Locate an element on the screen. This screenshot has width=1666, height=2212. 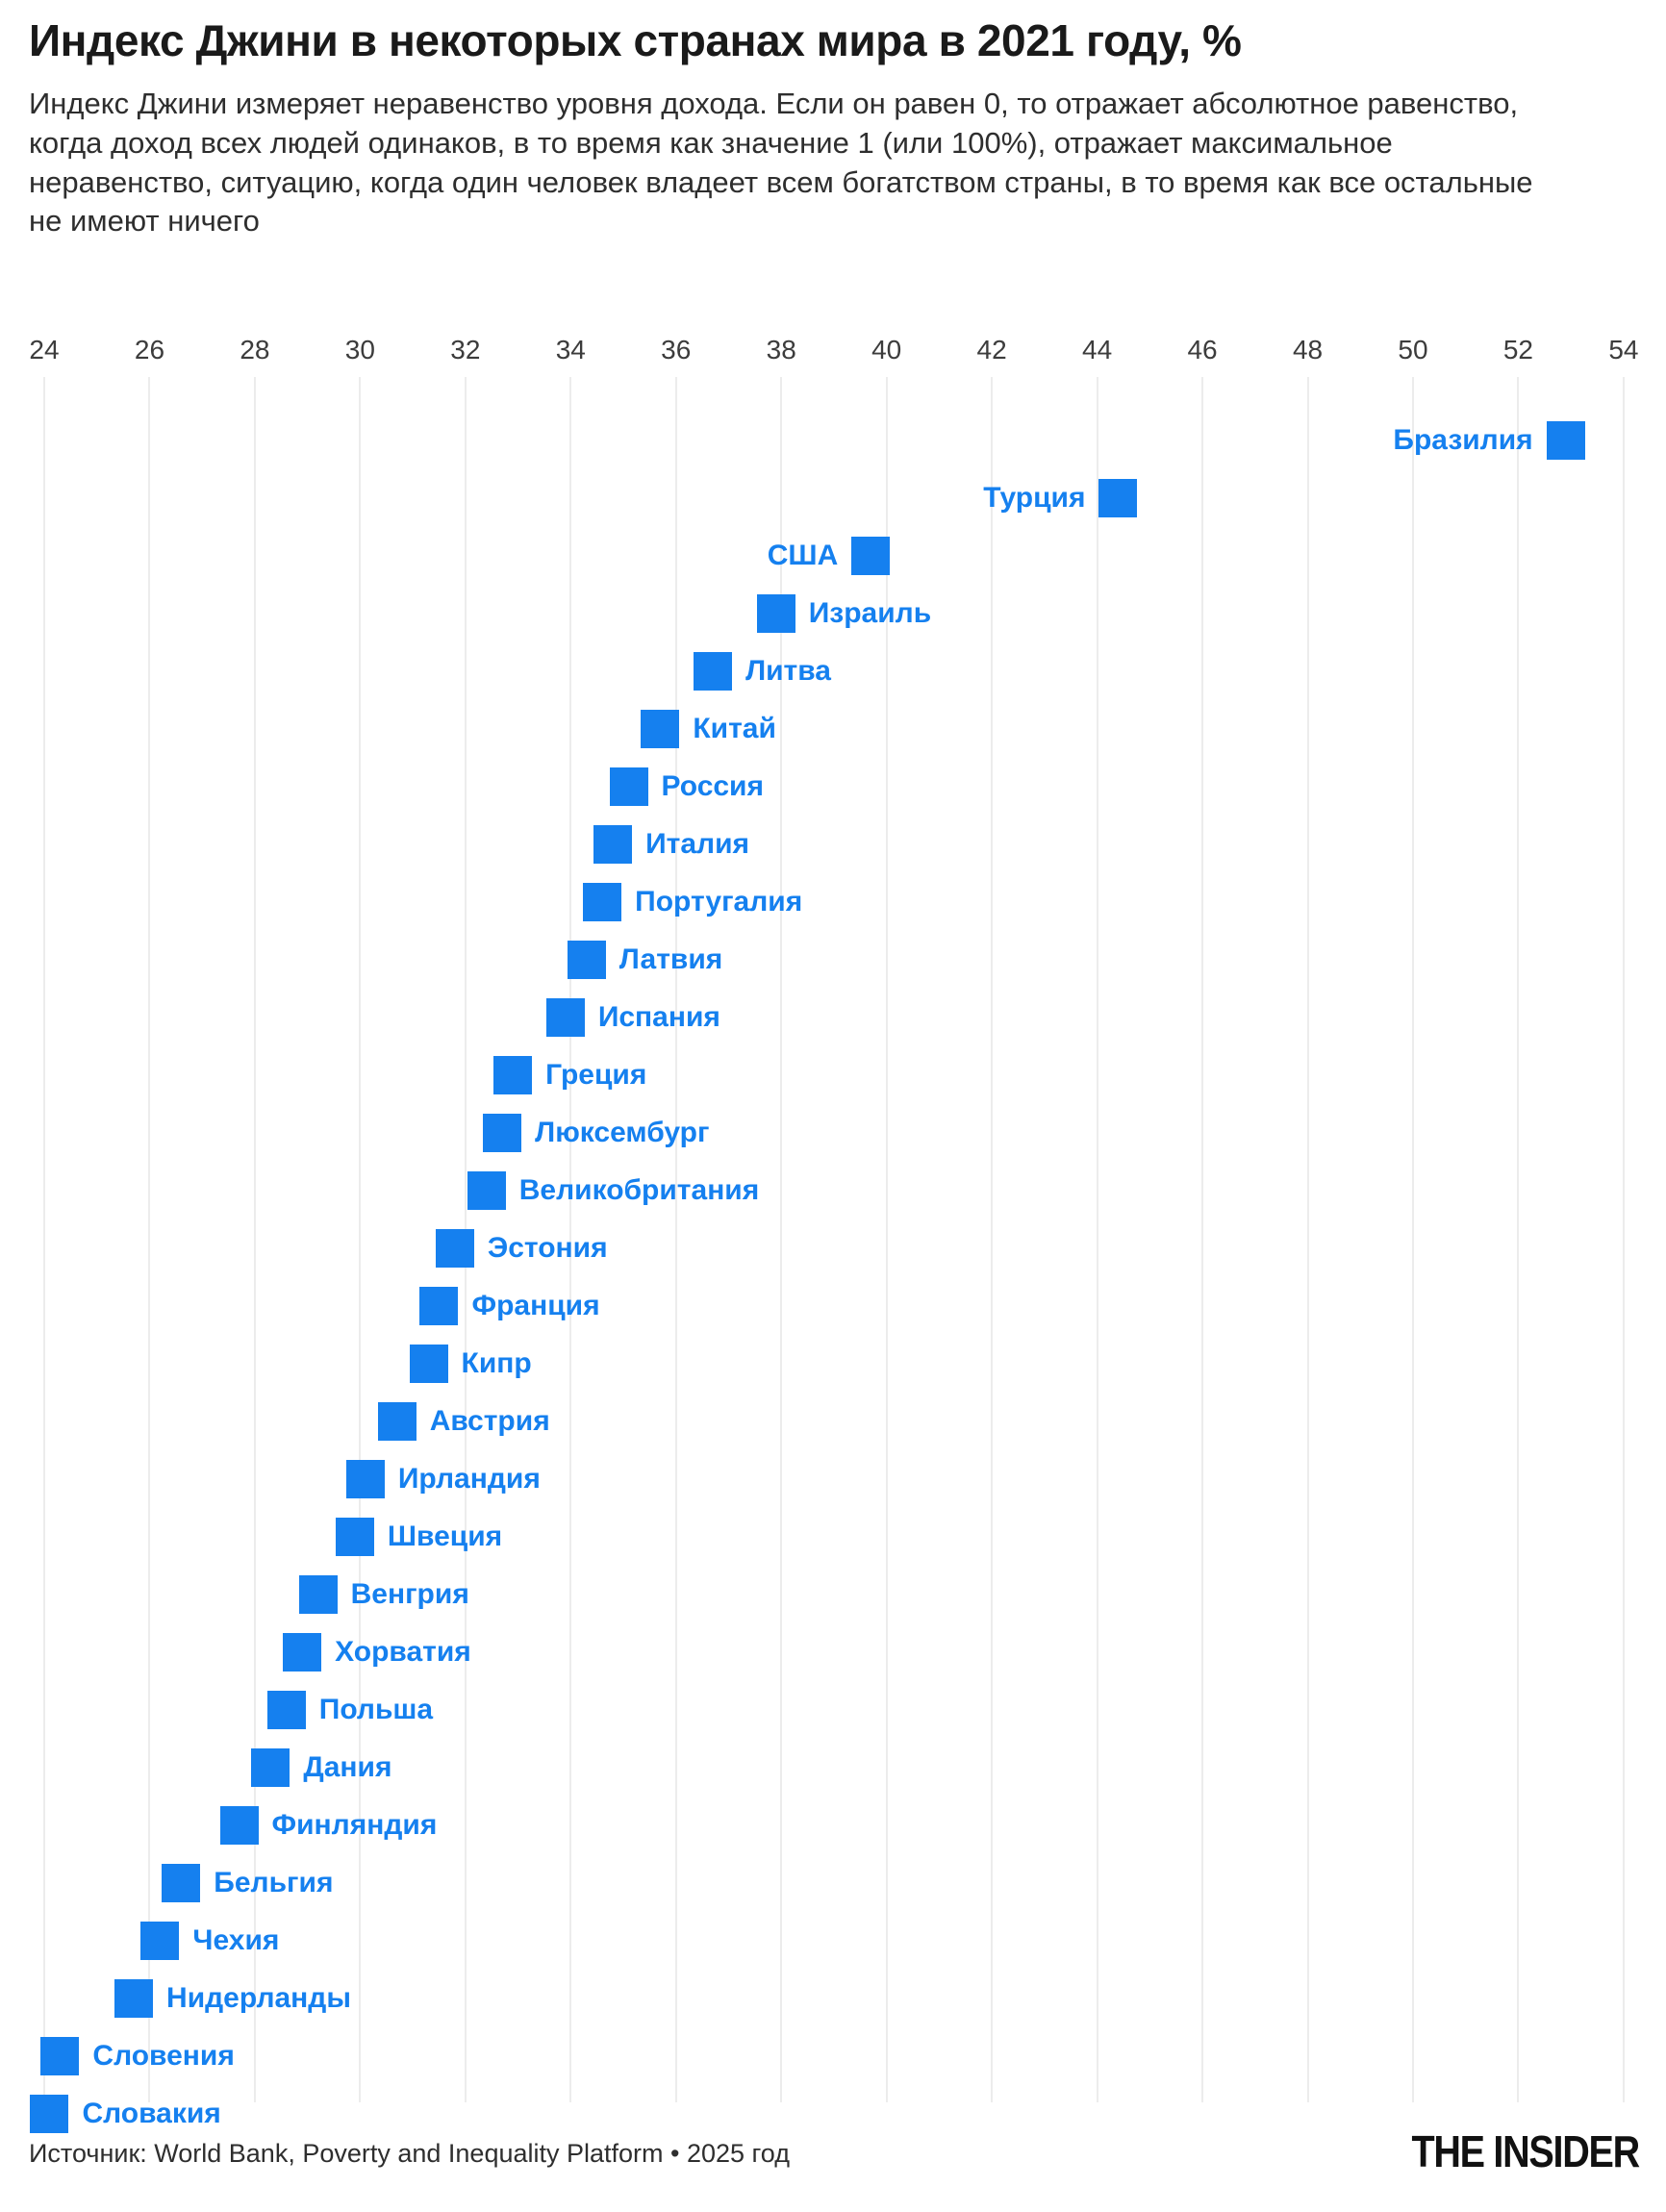
x-tick-label: 40 is located at coordinates (886, 349).